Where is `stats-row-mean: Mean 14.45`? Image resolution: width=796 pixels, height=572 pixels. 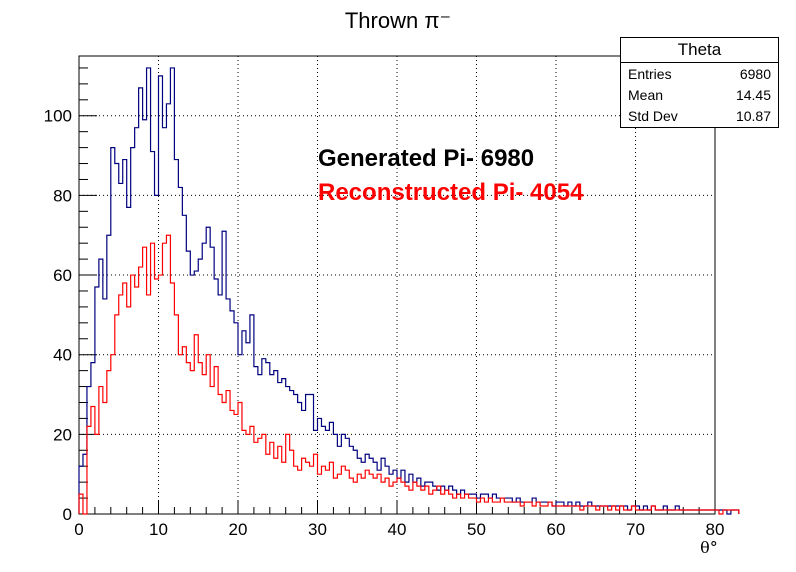
stats-row-mean: Mean 14.45 is located at coordinates (699, 94).